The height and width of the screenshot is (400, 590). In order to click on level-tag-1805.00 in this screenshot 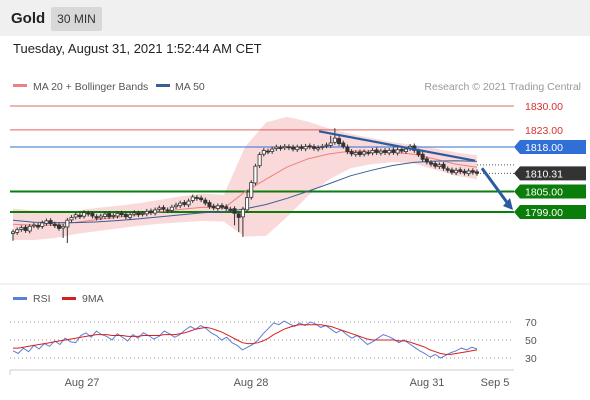, I will do `click(550, 191)`.